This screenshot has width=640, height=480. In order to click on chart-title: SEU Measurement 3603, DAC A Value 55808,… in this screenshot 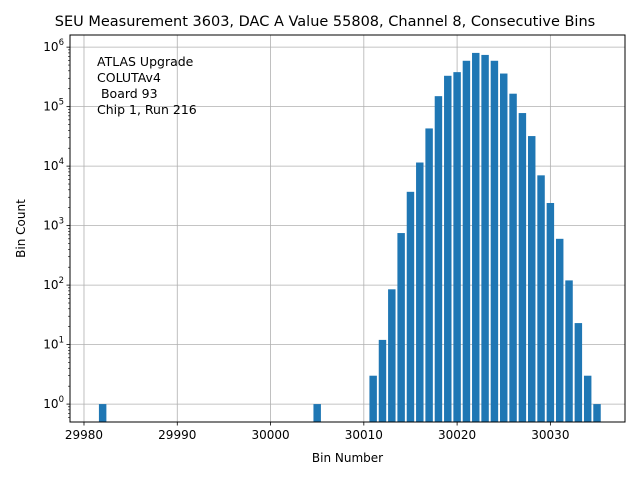, I will do `click(325, 22)`.